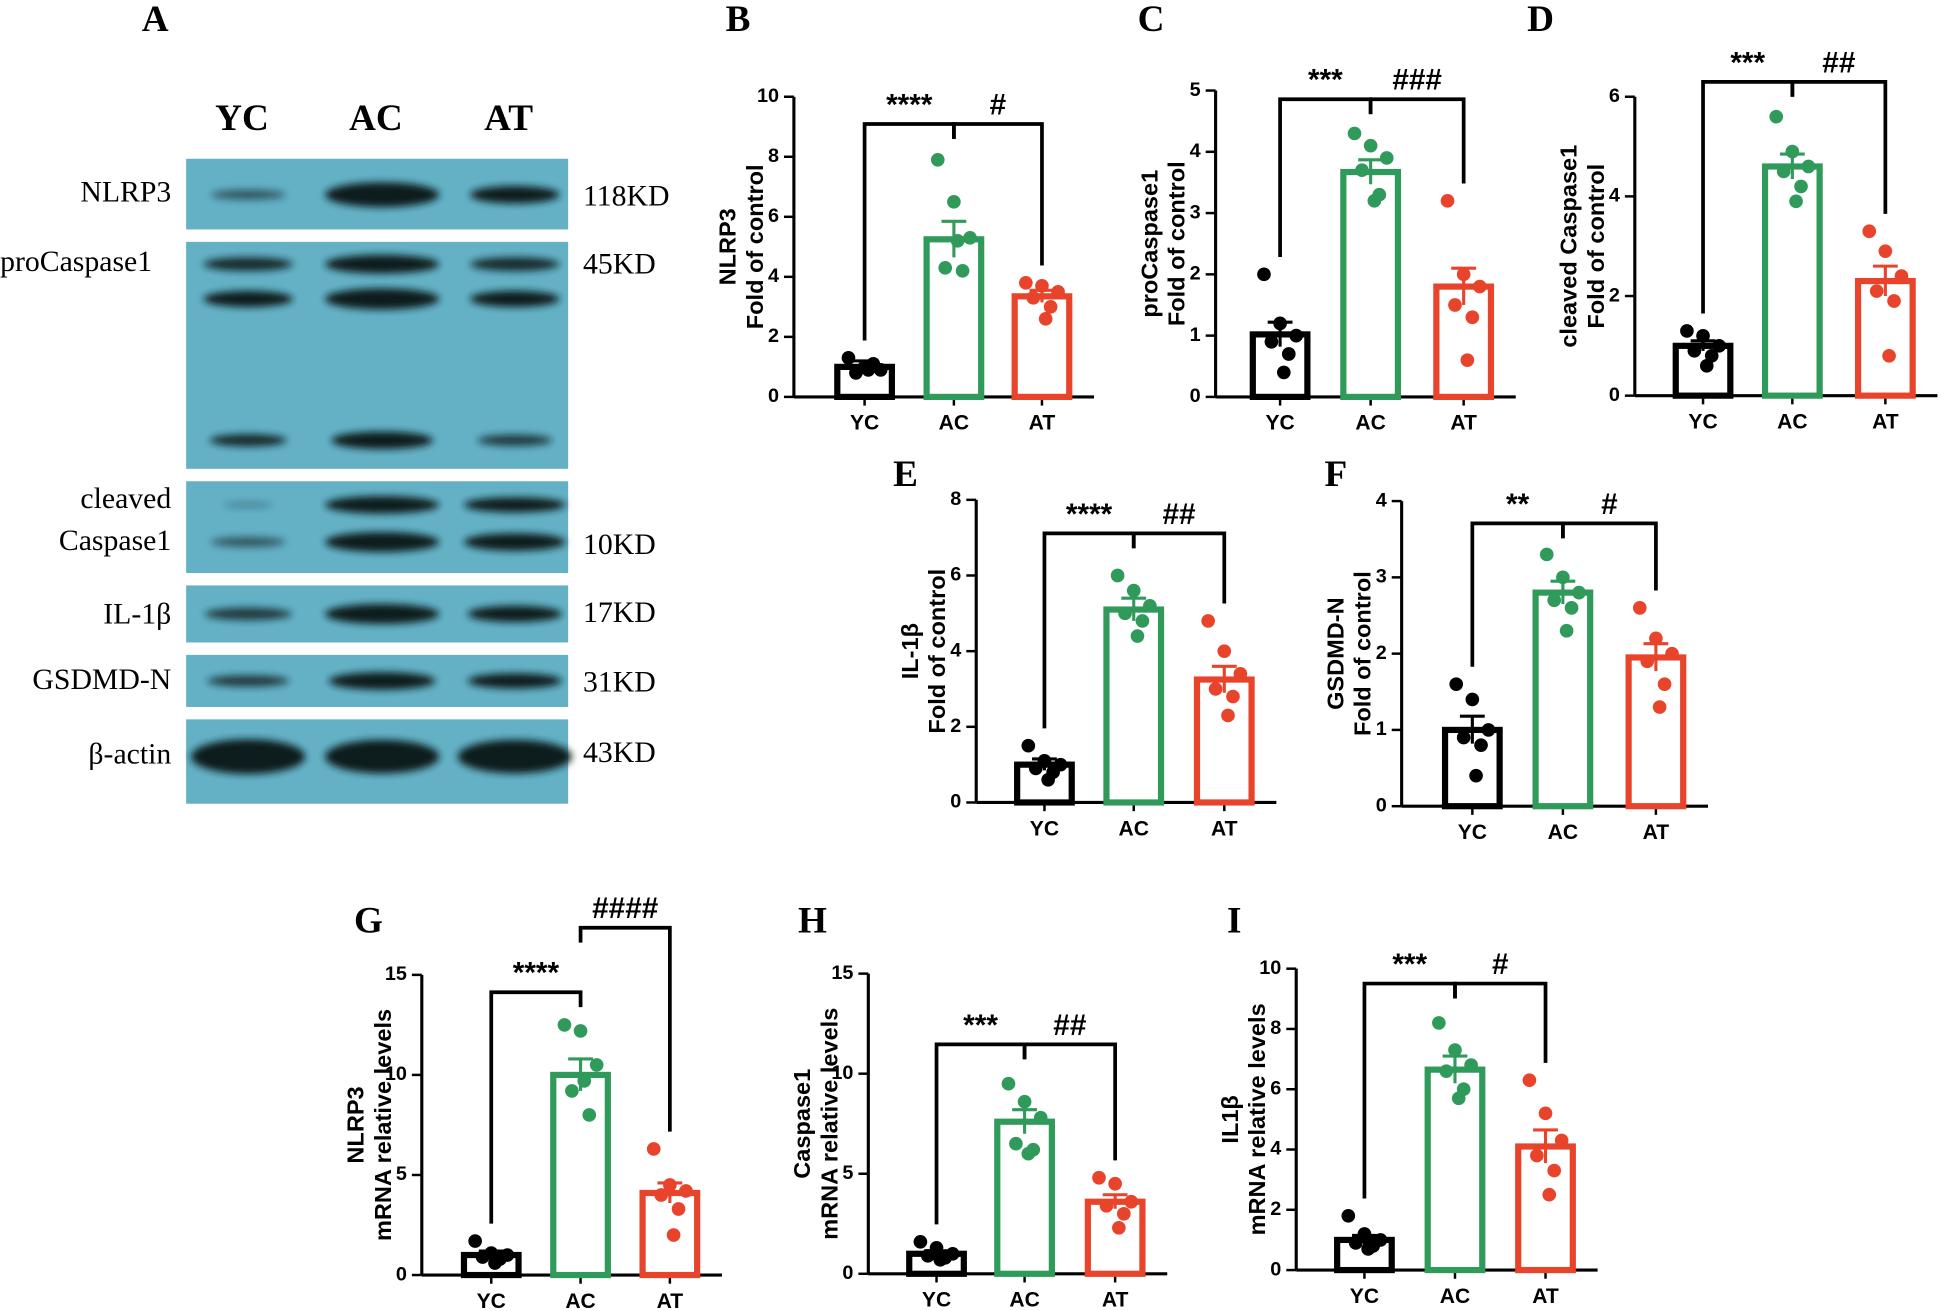 The height and width of the screenshot is (1311, 1945). Describe the element at coordinates (76, 261) in the screenshot. I see `protein-label: proCaspase1` at that location.